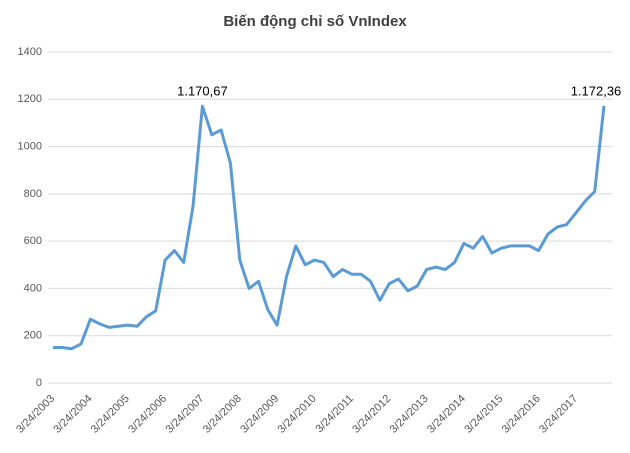 This screenshot has height=453, width=630. What do you see at coordinates (39, 383) in the screenshot?
I see `y-tick-label: 0` at bounding box center [39, 383].